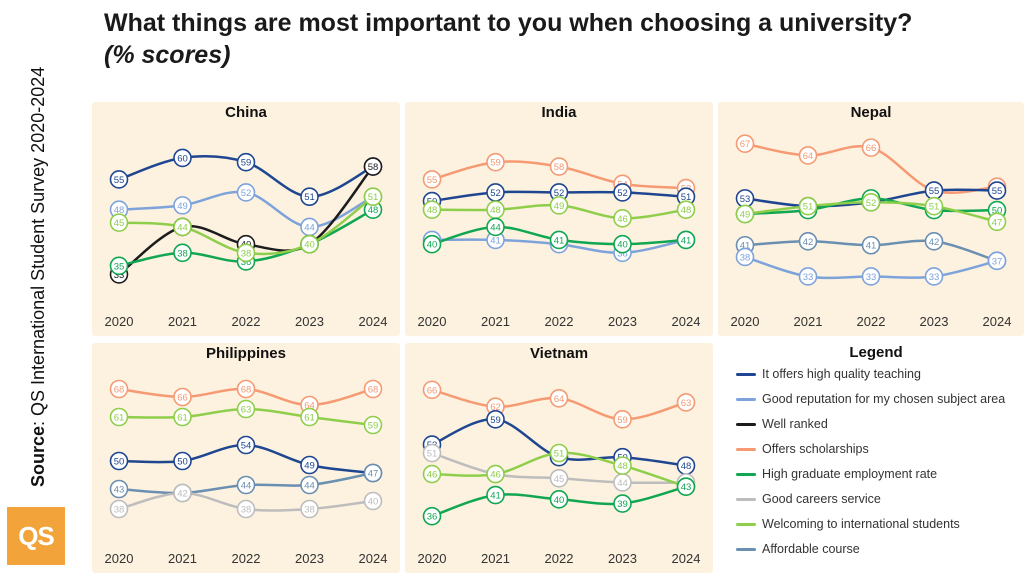  Describe the element at coordinates (745, 321) in the screenshot. I see `x-tick-label: 2020` at that location.